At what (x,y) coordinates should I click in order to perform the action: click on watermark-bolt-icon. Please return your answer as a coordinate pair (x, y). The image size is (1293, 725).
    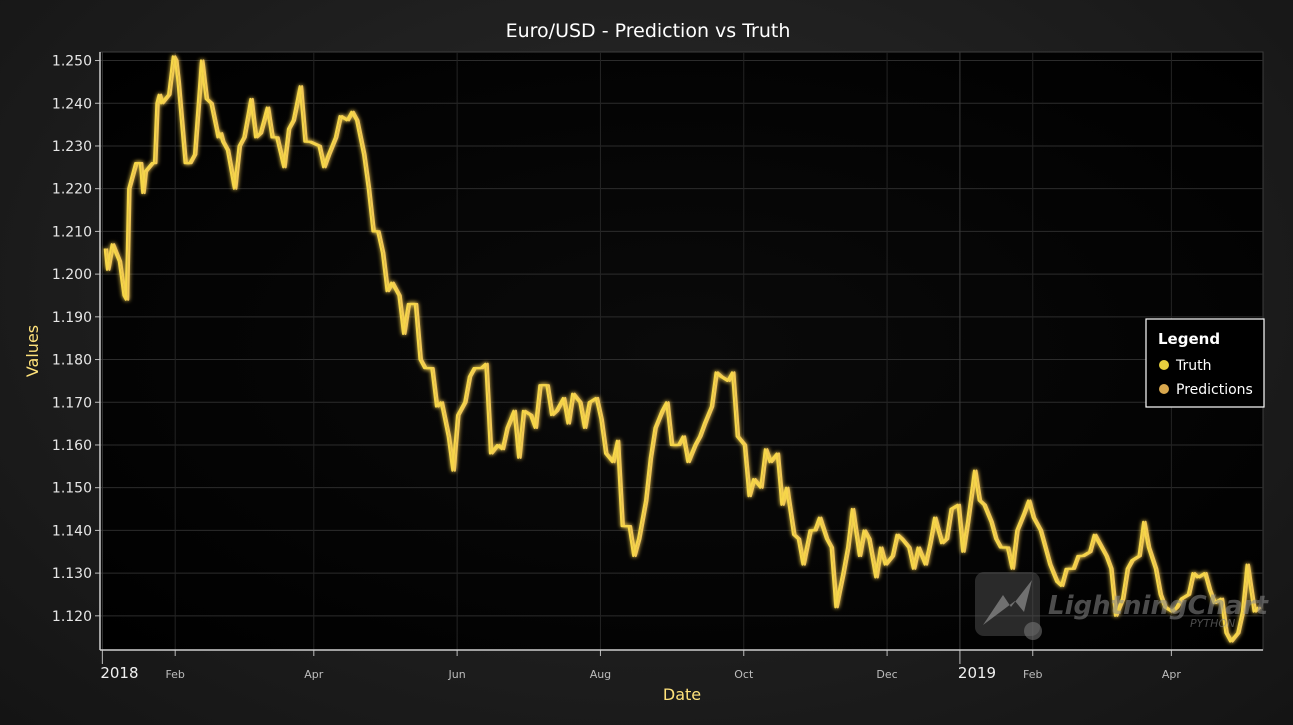
    Looking at the image, I should click on (1007, 602).